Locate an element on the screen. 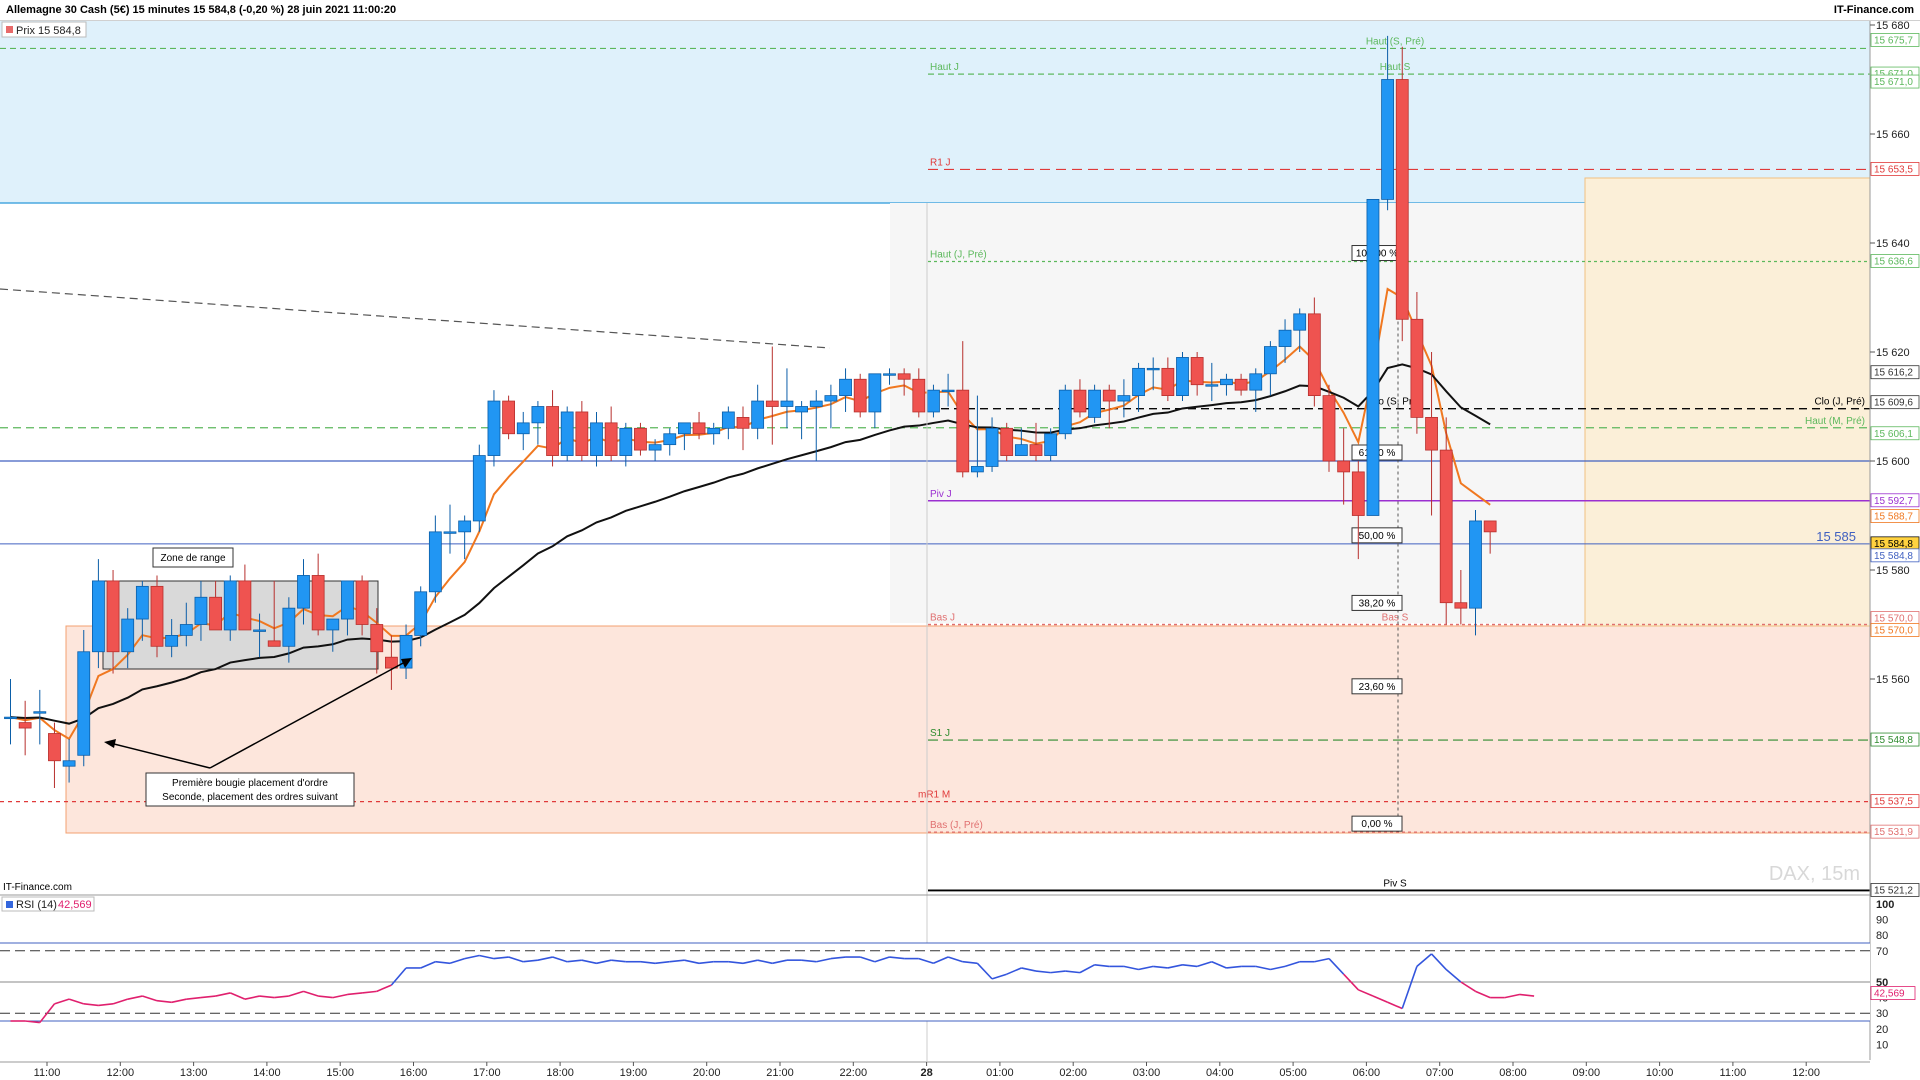 Image resolution: width=1920 pixels, height=1080 pixels. x-tick-label-21: 09:00 is located at coordinates (1587, 1073).